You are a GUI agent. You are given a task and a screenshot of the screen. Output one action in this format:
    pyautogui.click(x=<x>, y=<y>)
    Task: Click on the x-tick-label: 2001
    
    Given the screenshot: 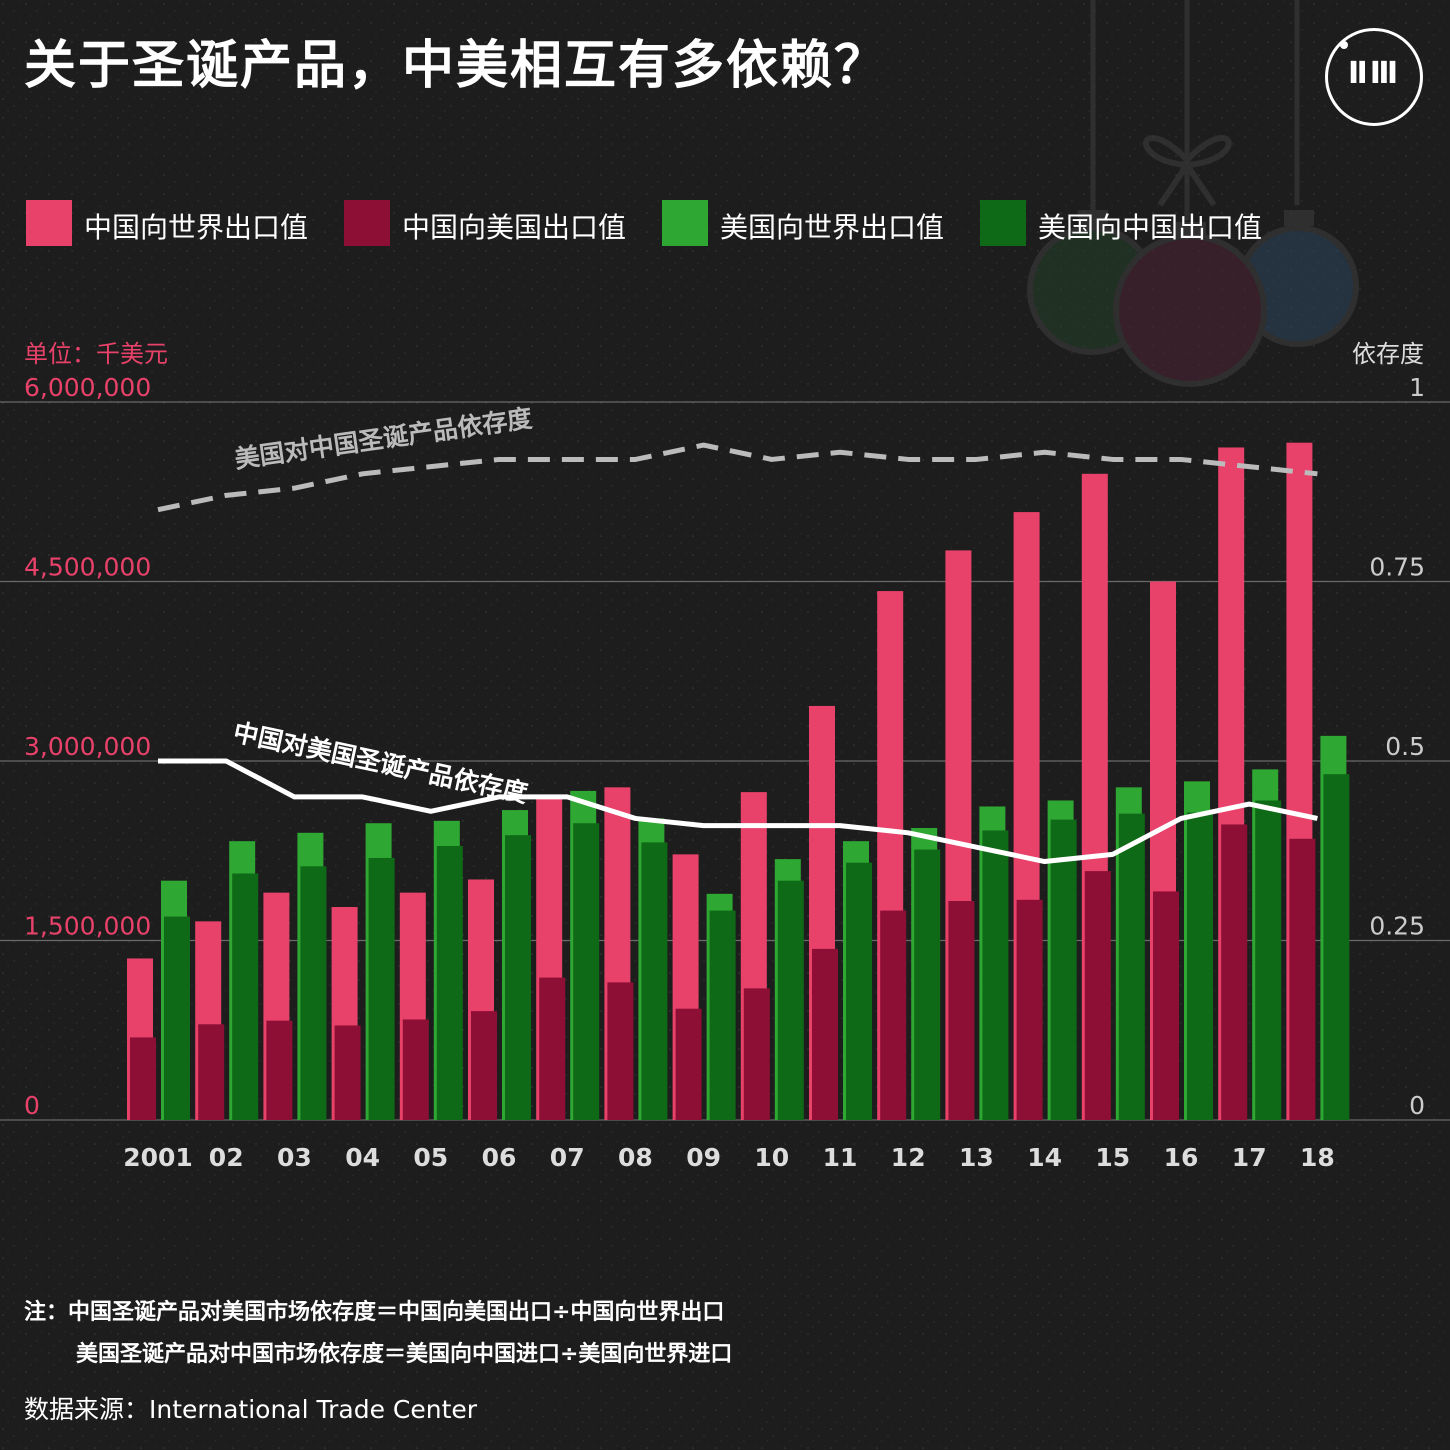 What is the action you would take?
    pyautogui.click(x=158, y=1157)
    